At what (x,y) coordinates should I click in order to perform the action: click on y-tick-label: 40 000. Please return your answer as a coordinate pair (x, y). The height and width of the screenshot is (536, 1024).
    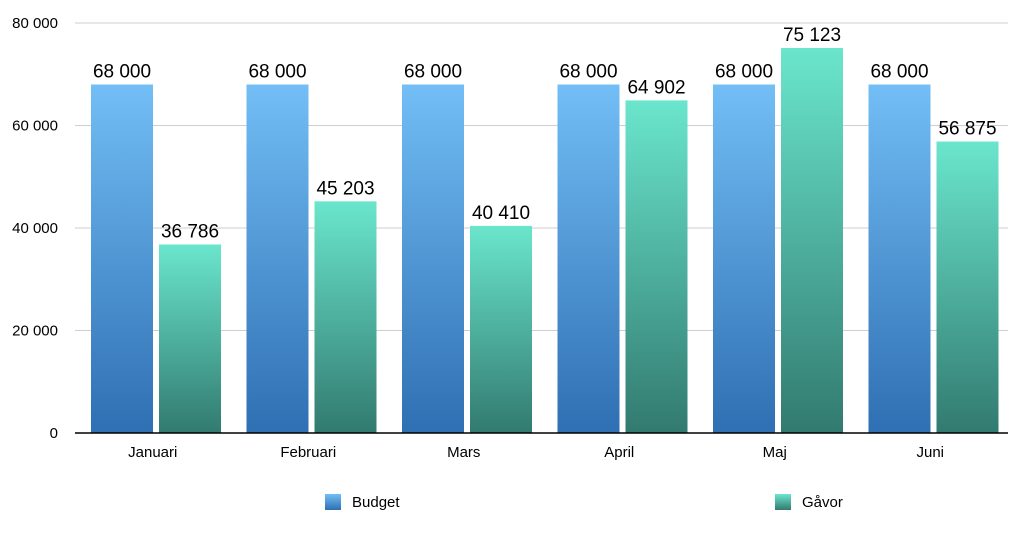
    Looking at the image, I should click on (35, 228).